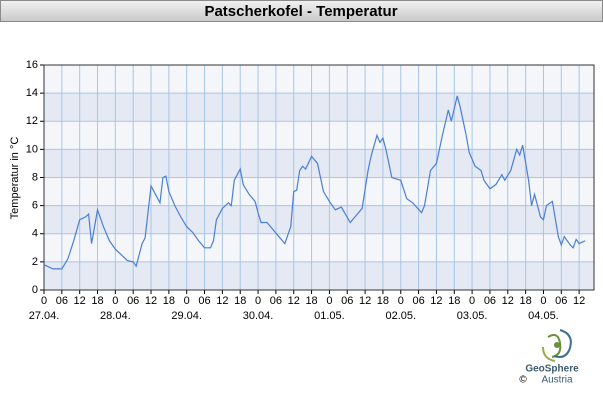 The width and height of the screenshot is (603, 405). Describe the element at coordinates (552, 369) in the screenshot. I see `logo-name: GeoSphere` at that location.